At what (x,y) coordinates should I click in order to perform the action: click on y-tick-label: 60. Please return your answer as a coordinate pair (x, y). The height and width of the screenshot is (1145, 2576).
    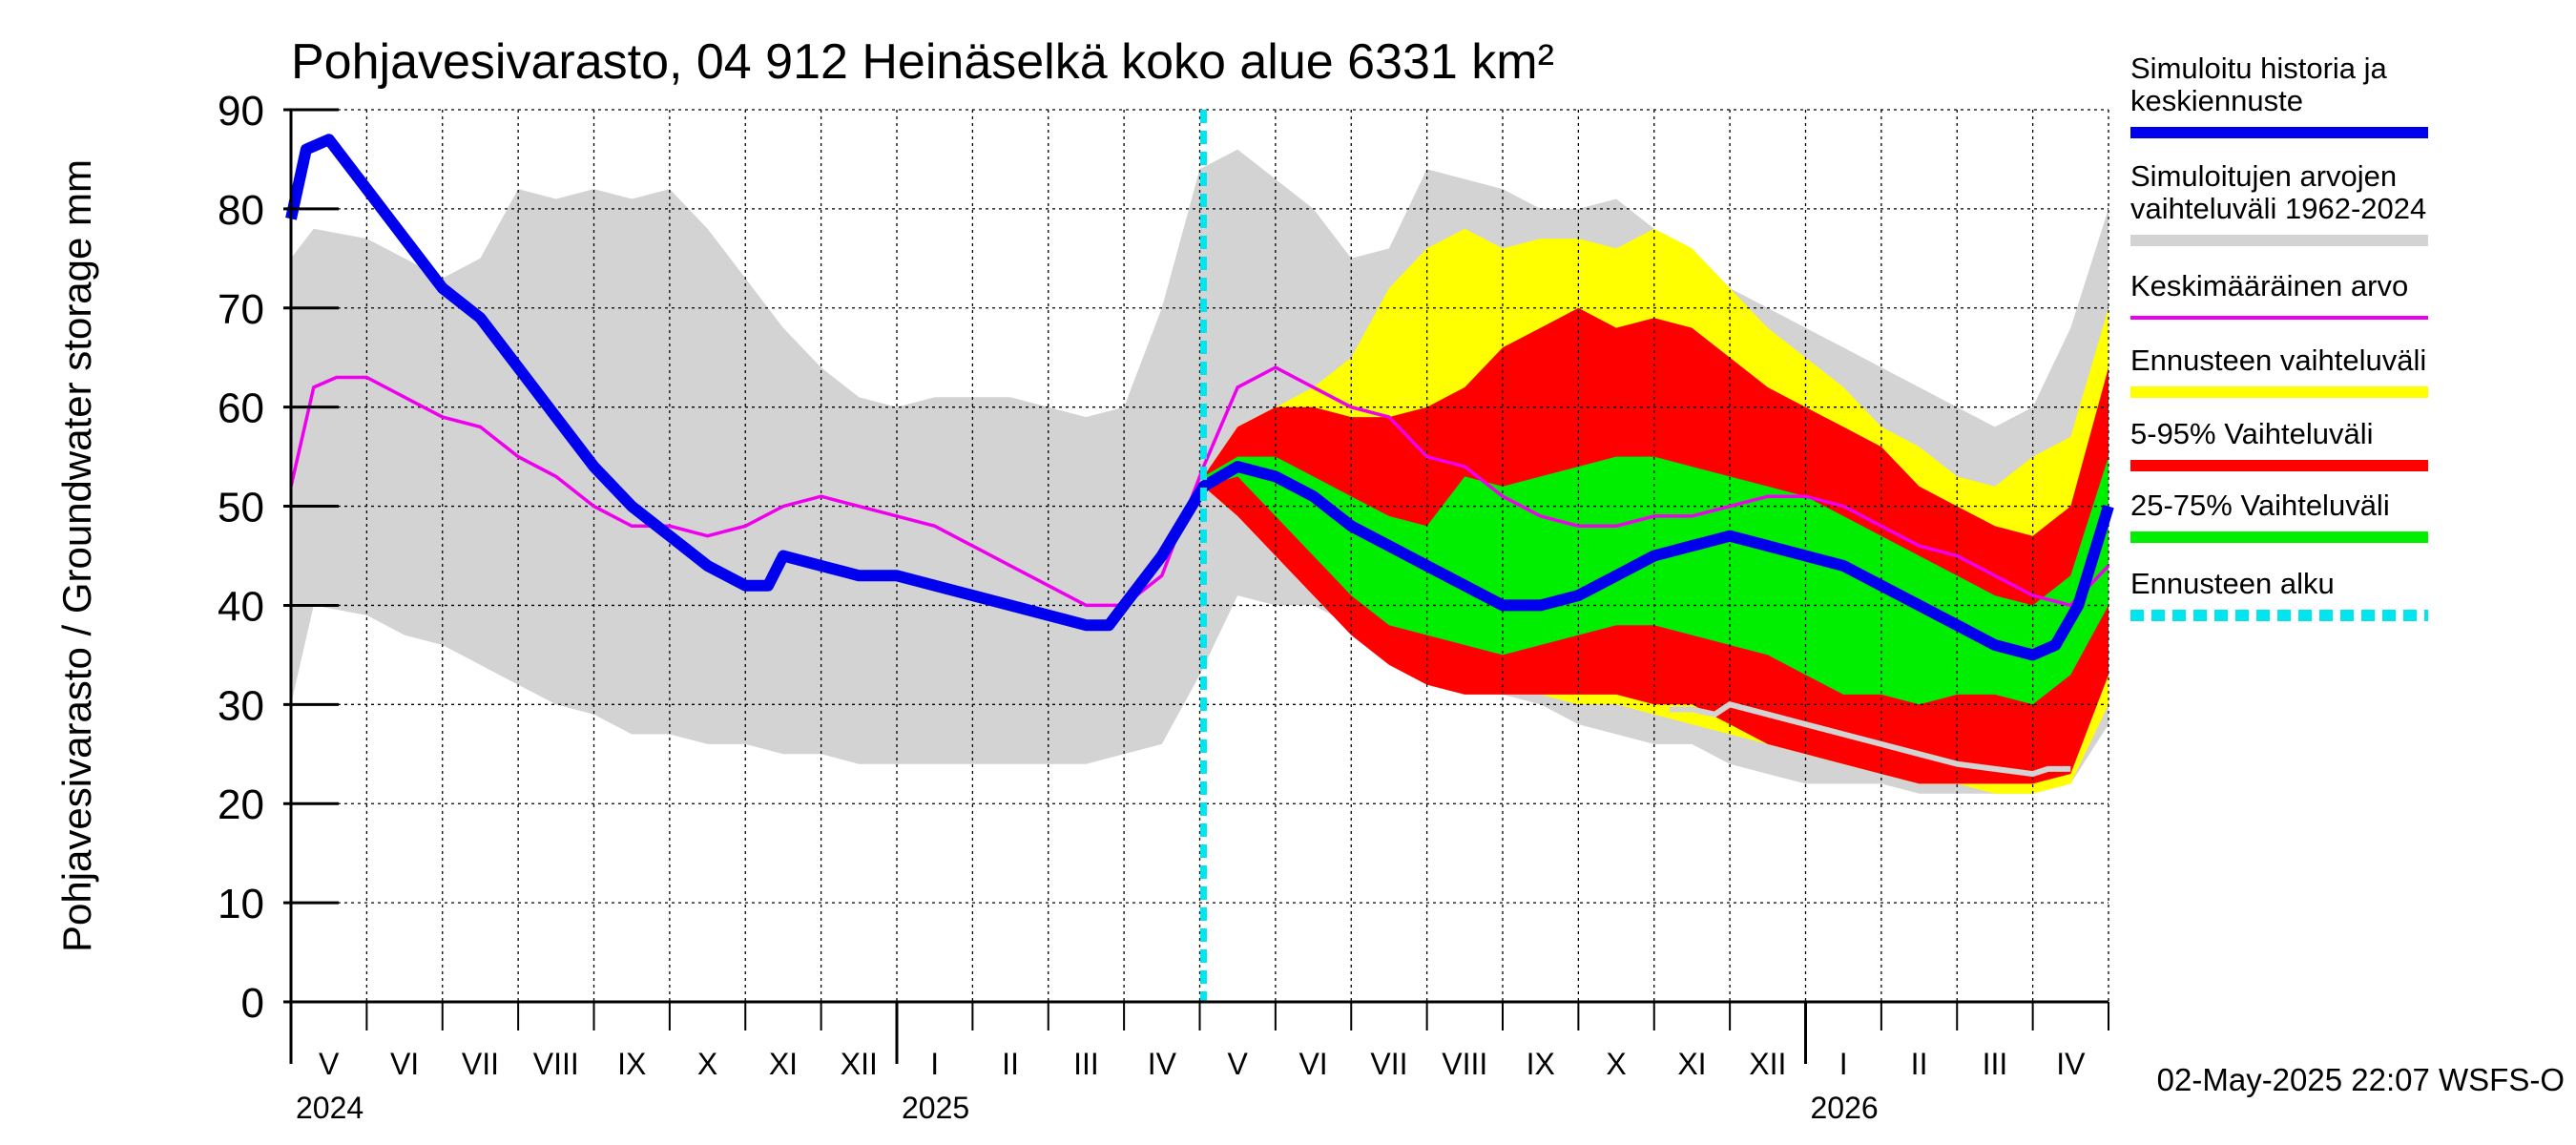
    Looking at the image, I should click on (241, 408).